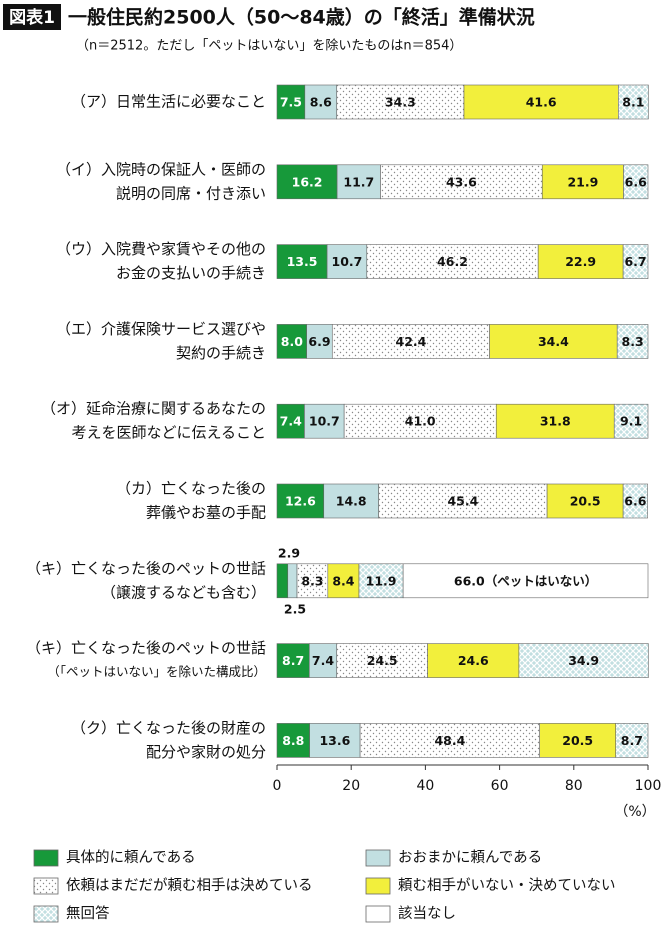 The width and height of the screenshot is (670, 936). I want to click on value-label: 42.4, so click(411, 341).